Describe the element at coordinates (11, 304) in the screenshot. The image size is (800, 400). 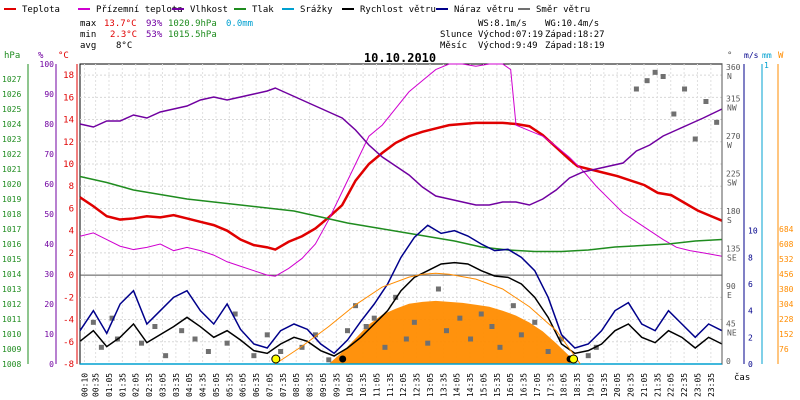
I see `tick-label-pressure: 1012` at that location.